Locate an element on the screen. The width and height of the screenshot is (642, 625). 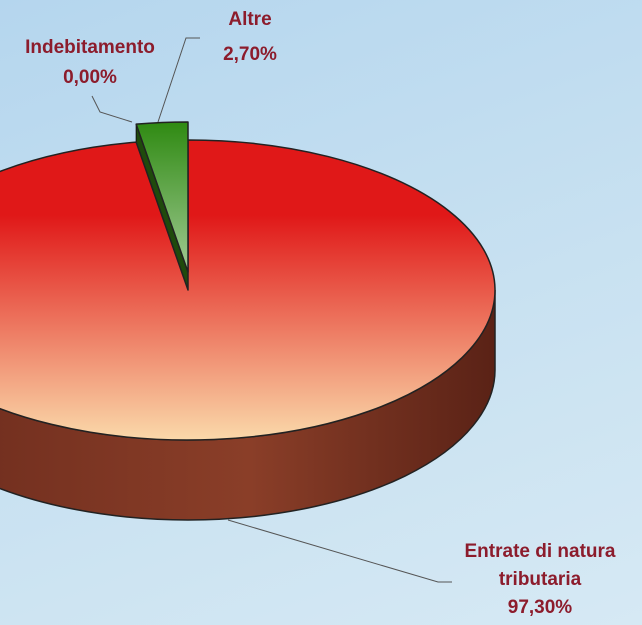
slice is located at coordinates (162, 197).